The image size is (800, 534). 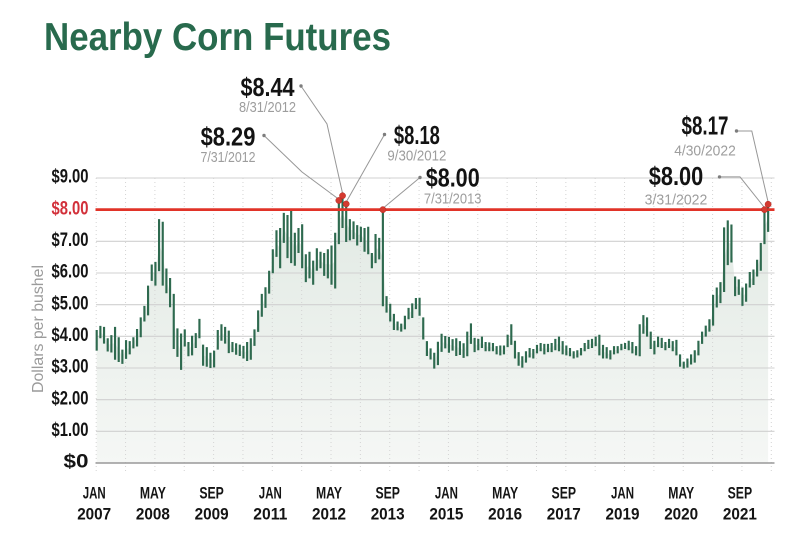 I want to click on svg-text: Dollars per bushel, so click(x=38, y=329).